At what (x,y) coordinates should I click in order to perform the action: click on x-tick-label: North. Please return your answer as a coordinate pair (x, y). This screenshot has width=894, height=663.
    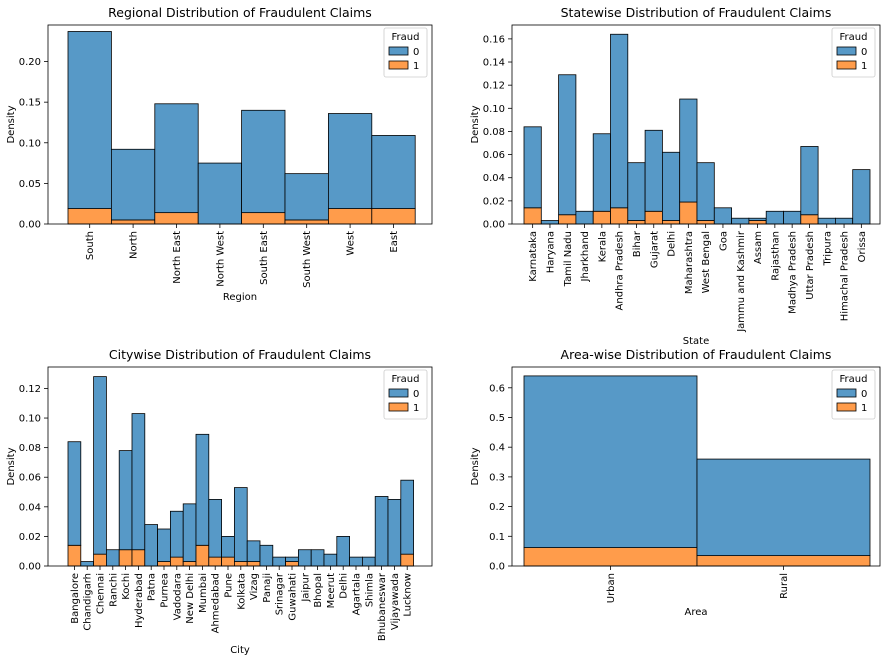
    Looking at the image, I should click on (134, 245).